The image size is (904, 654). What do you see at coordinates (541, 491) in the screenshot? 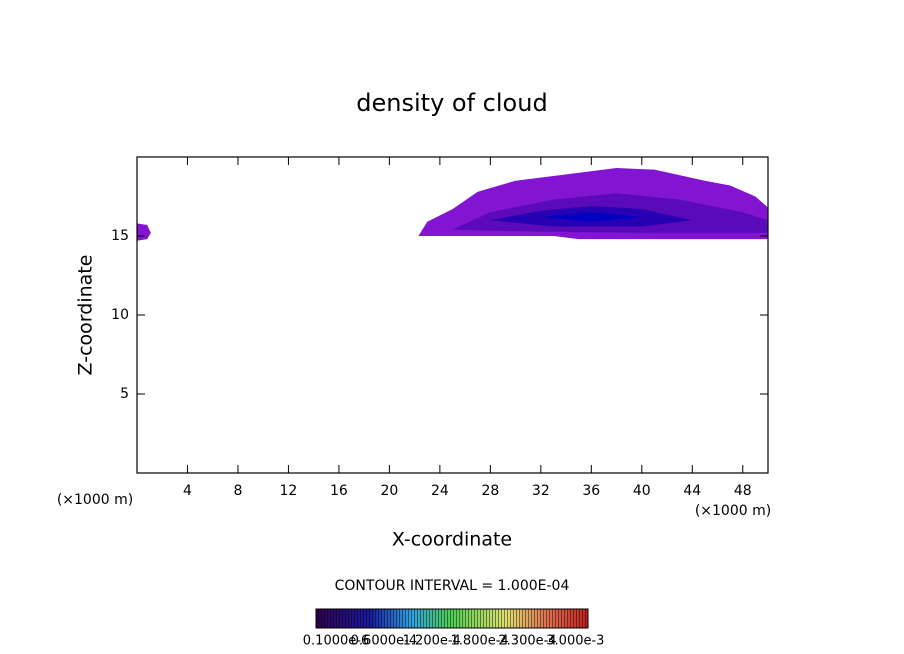
I see `x-tick-label: 32` at bounding box center [541, 491].